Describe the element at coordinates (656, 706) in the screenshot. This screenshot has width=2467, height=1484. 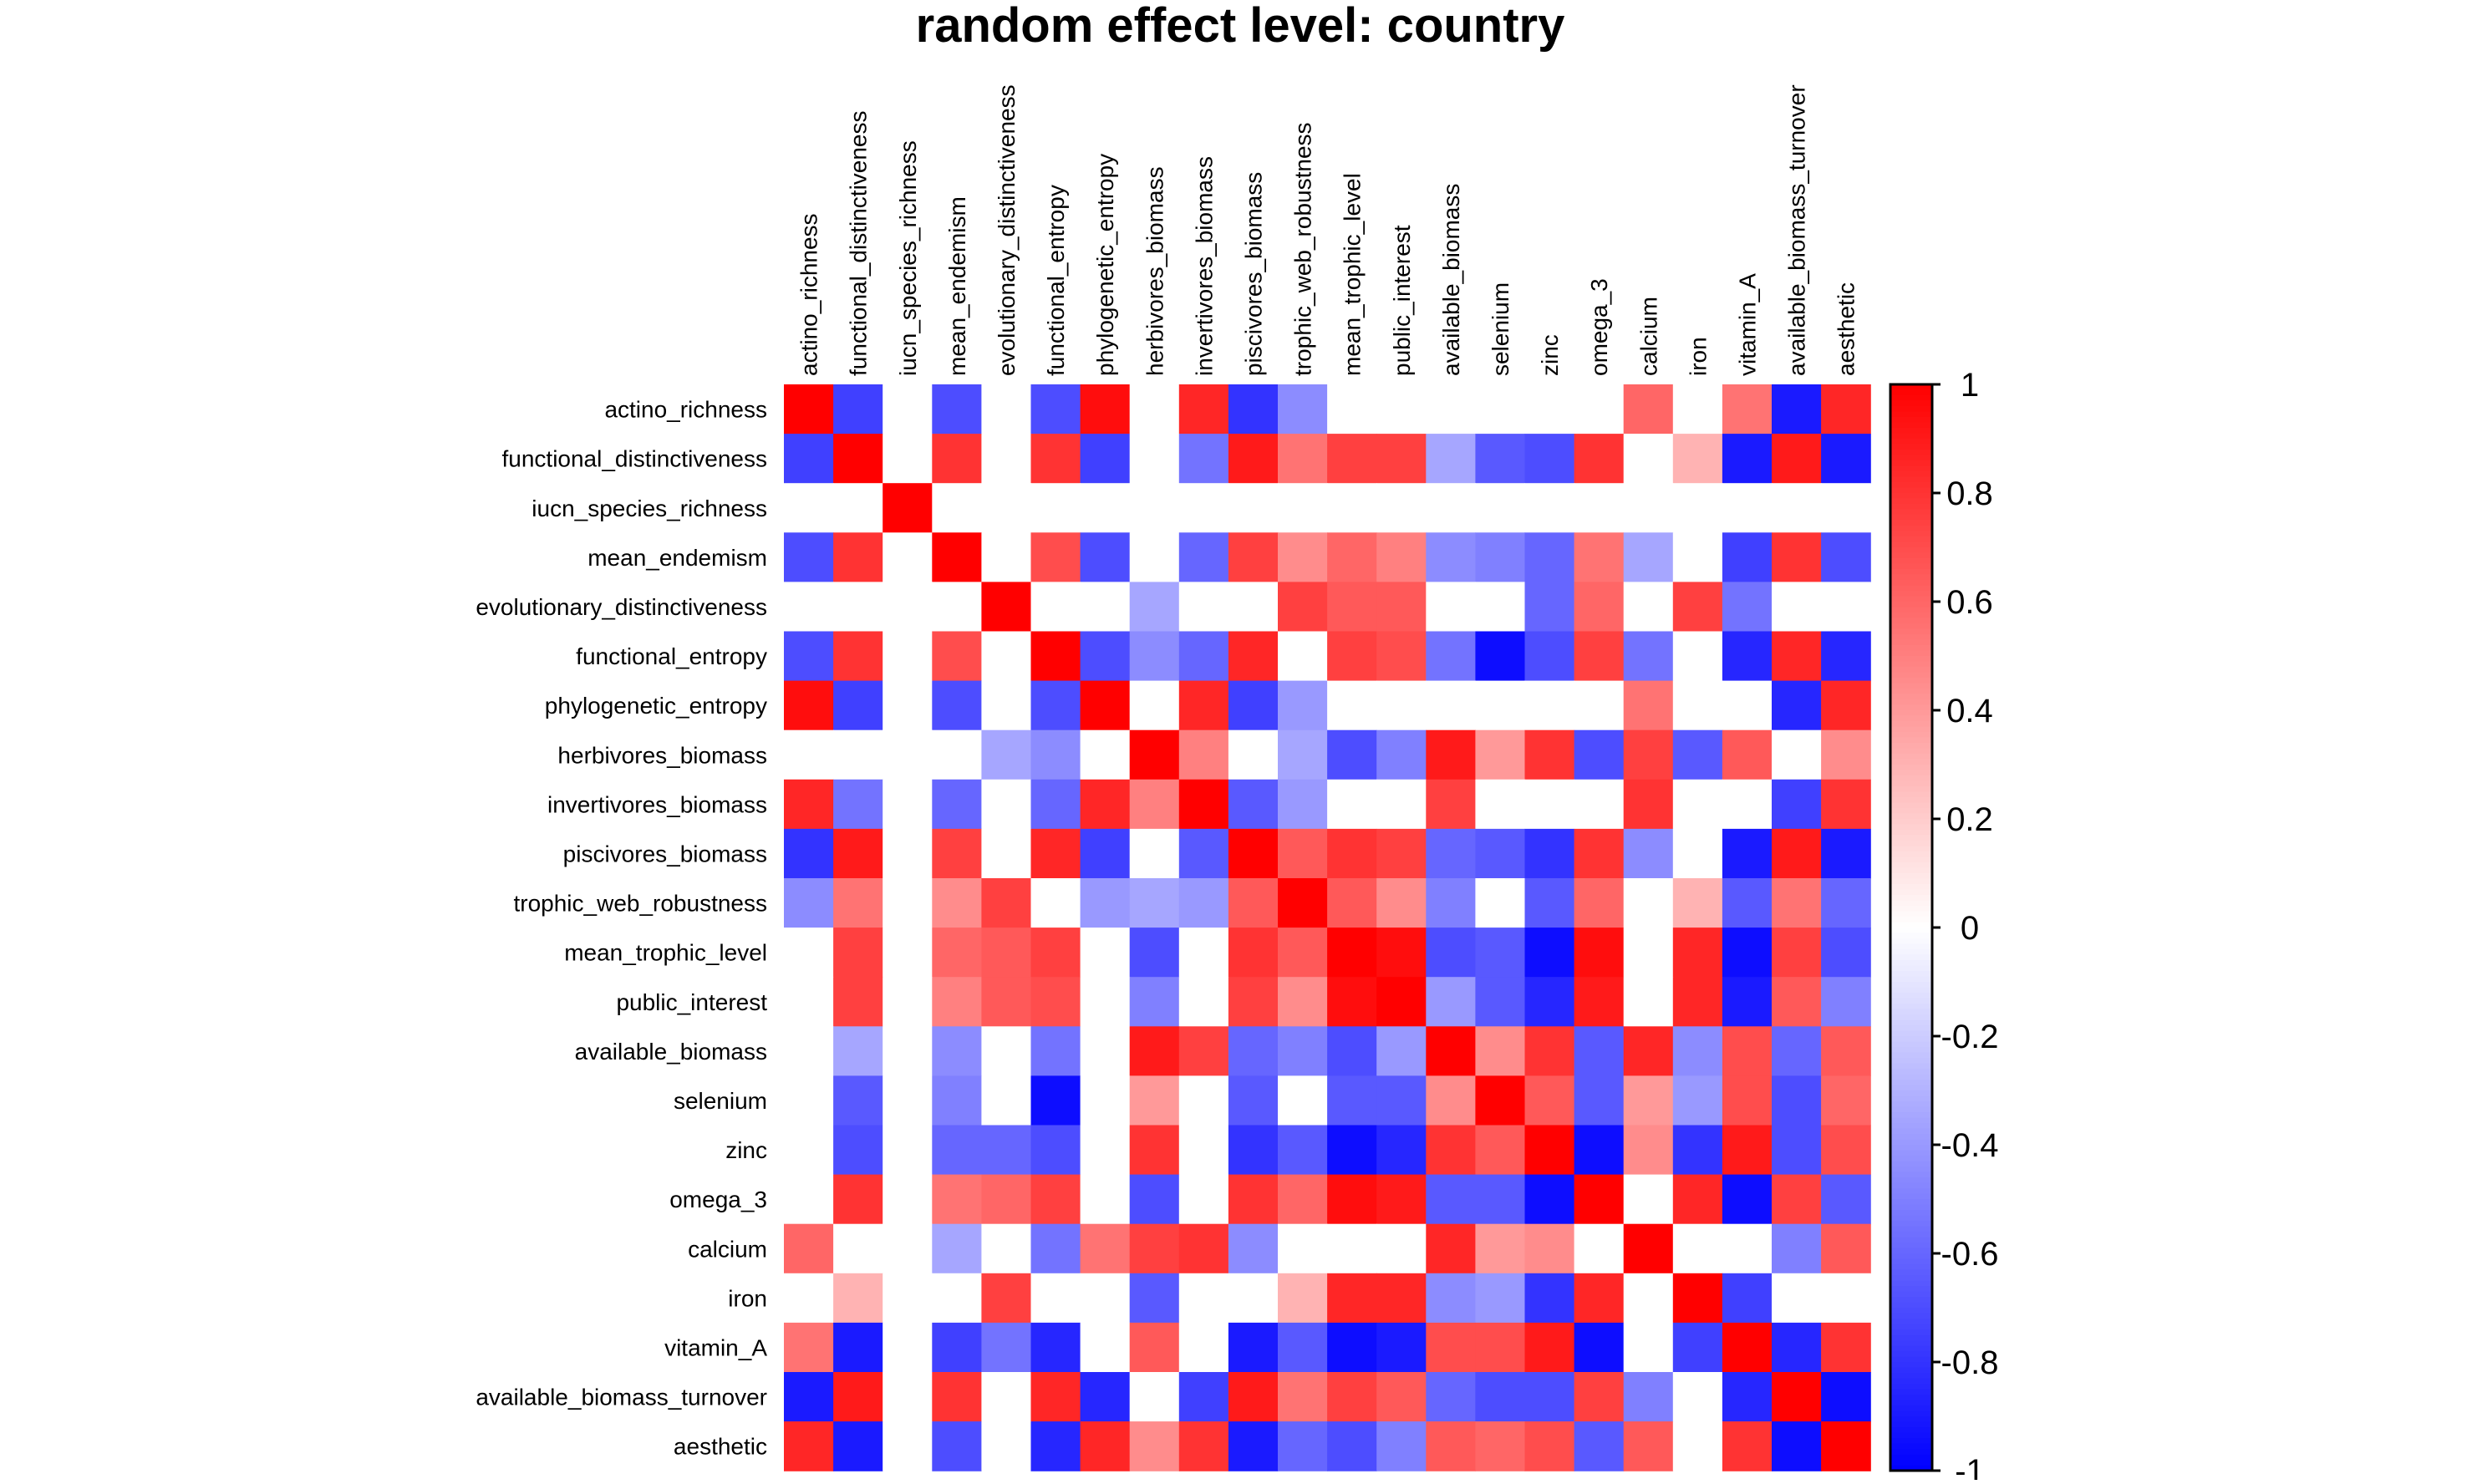
I see `row-label: phylogenetic_entropy` at that location.